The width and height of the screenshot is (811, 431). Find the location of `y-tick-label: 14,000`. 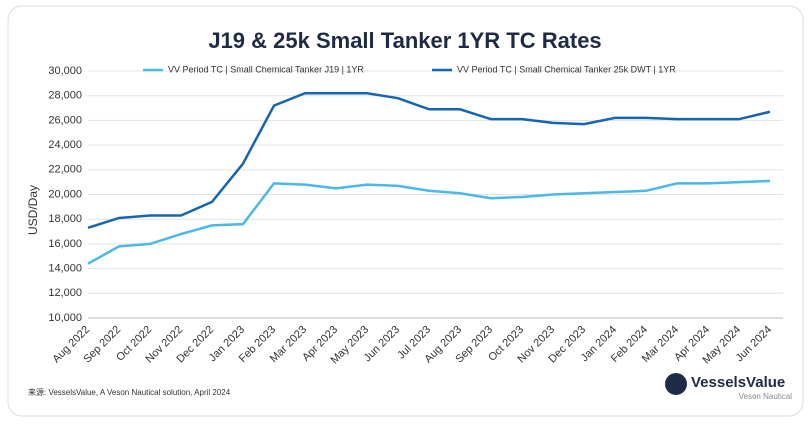

y-tick-label: 14,000 is located at coordinates (65, 269).